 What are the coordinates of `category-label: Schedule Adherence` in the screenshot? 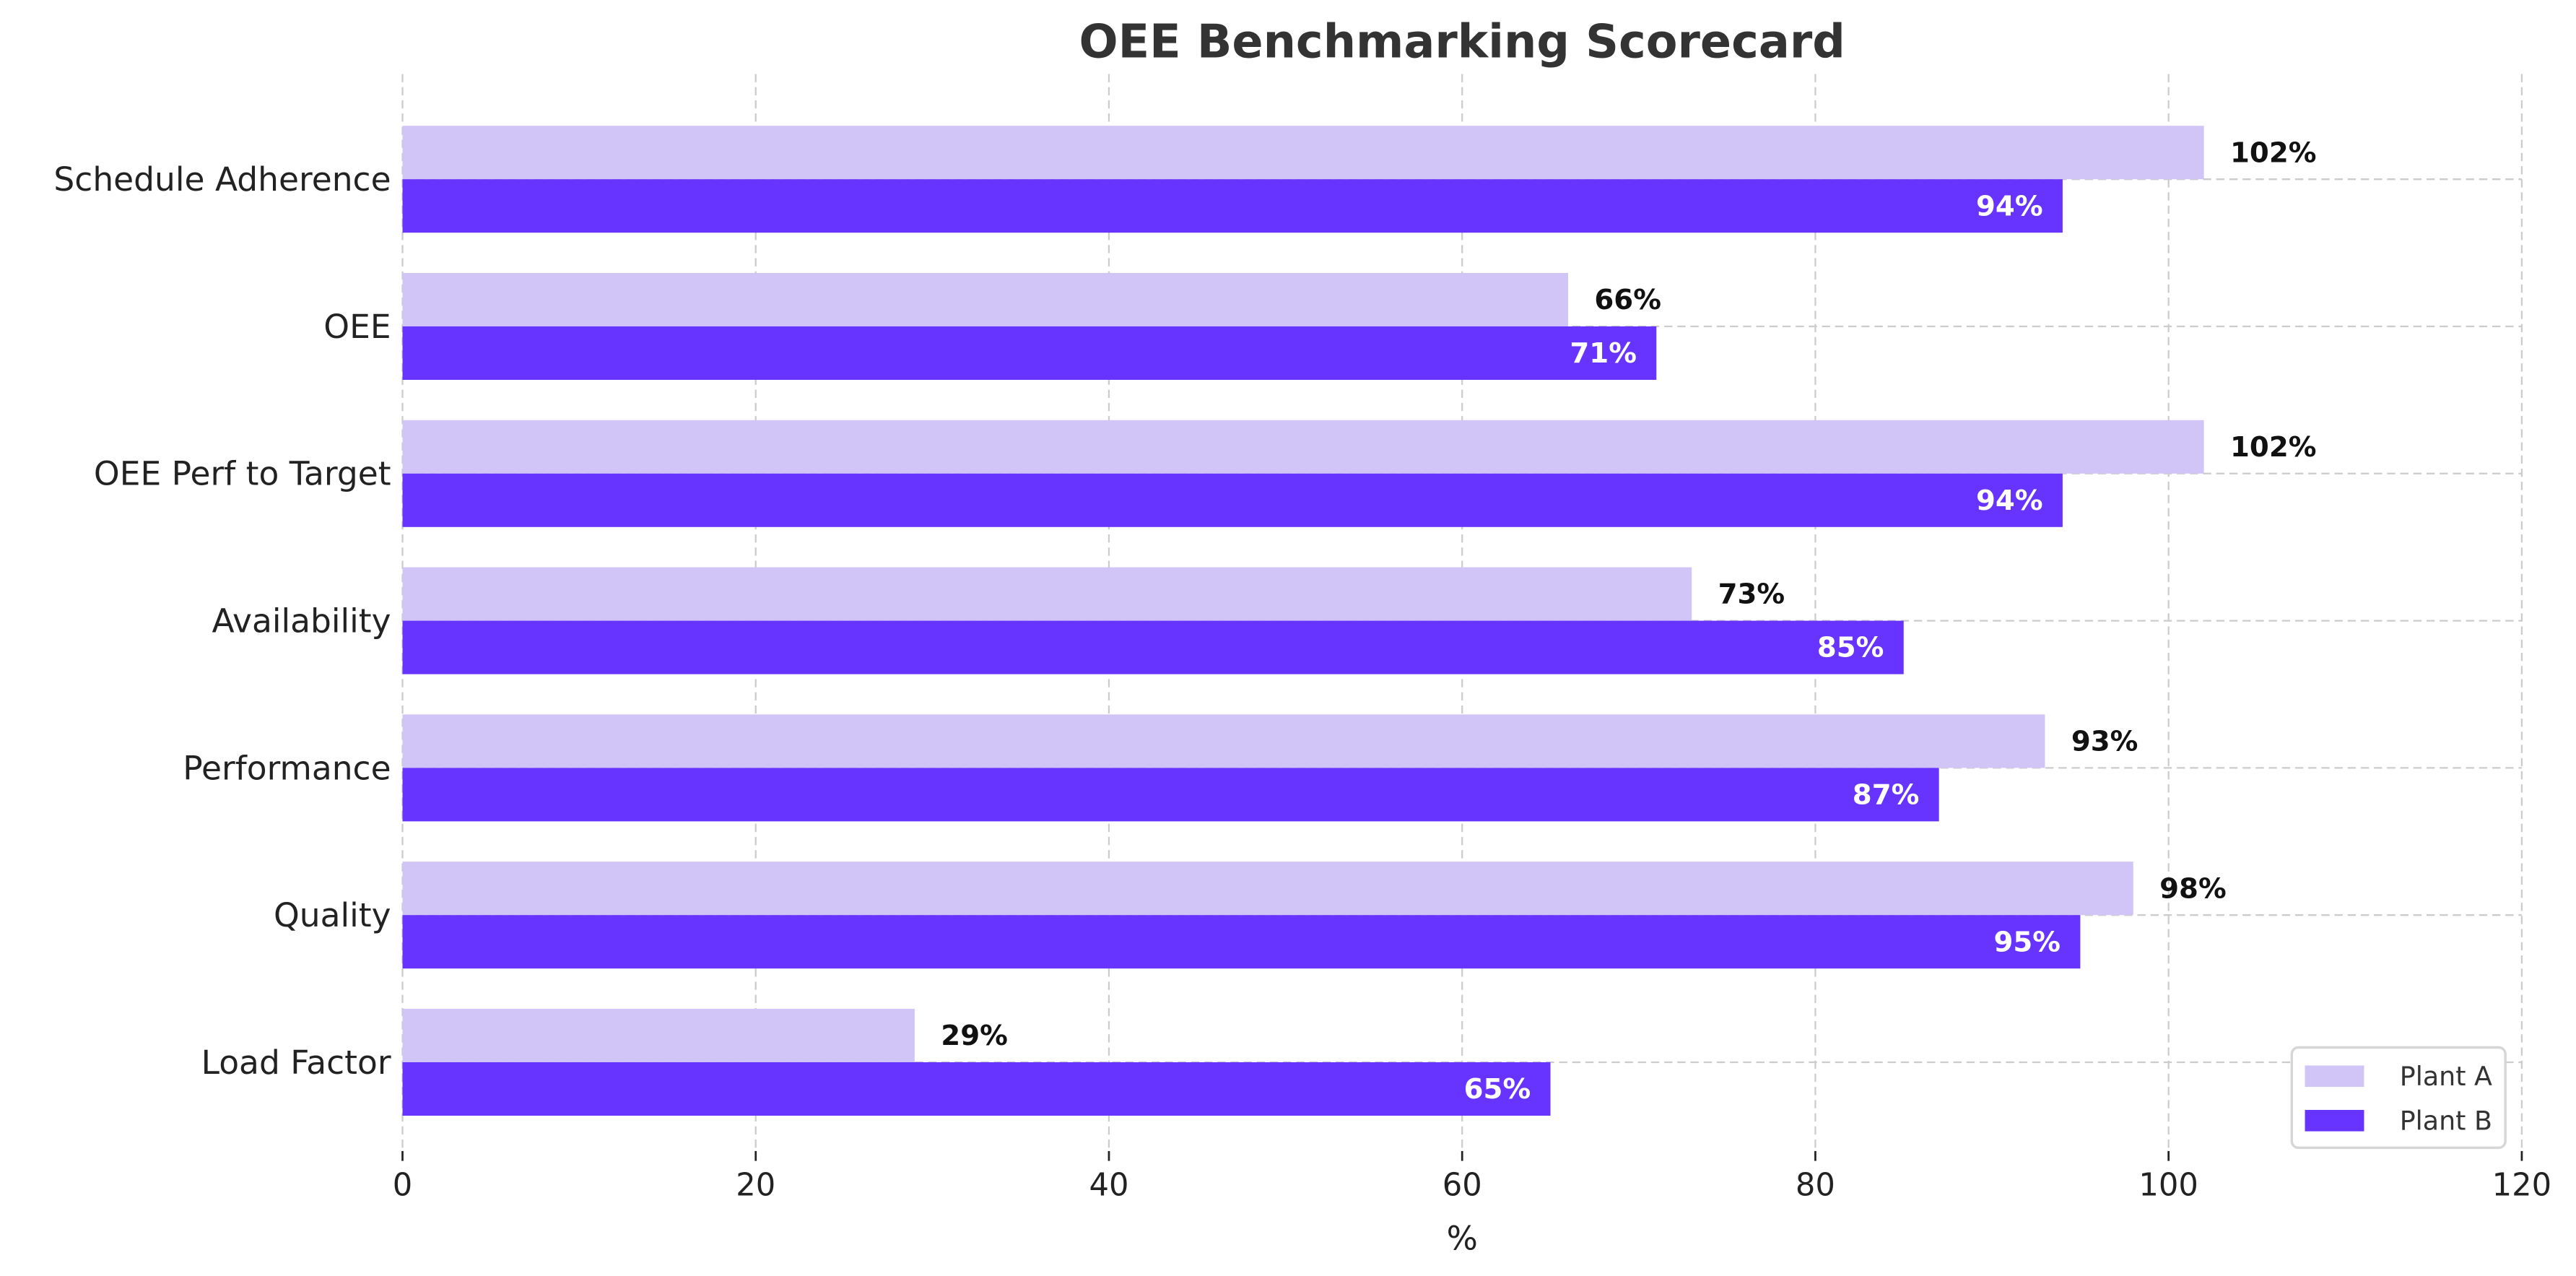 It's located at (222, 179).